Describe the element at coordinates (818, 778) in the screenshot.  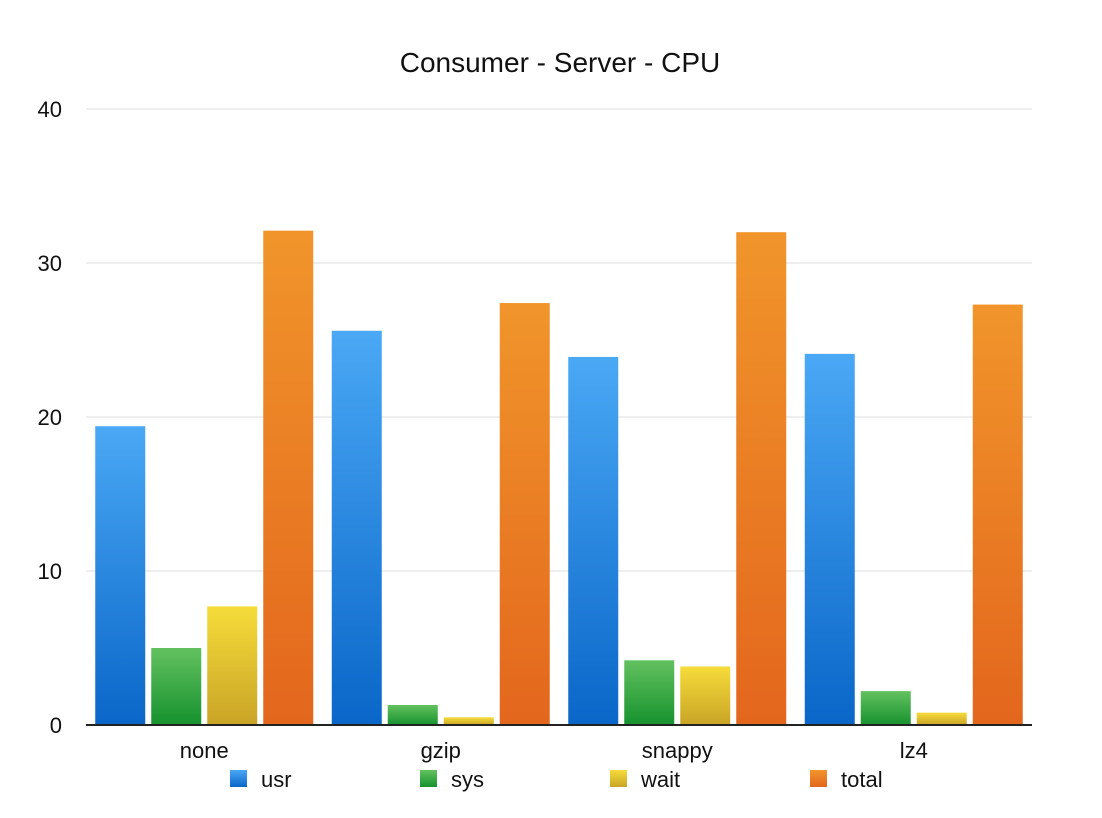
I see `legend-swatch-total` at that location.